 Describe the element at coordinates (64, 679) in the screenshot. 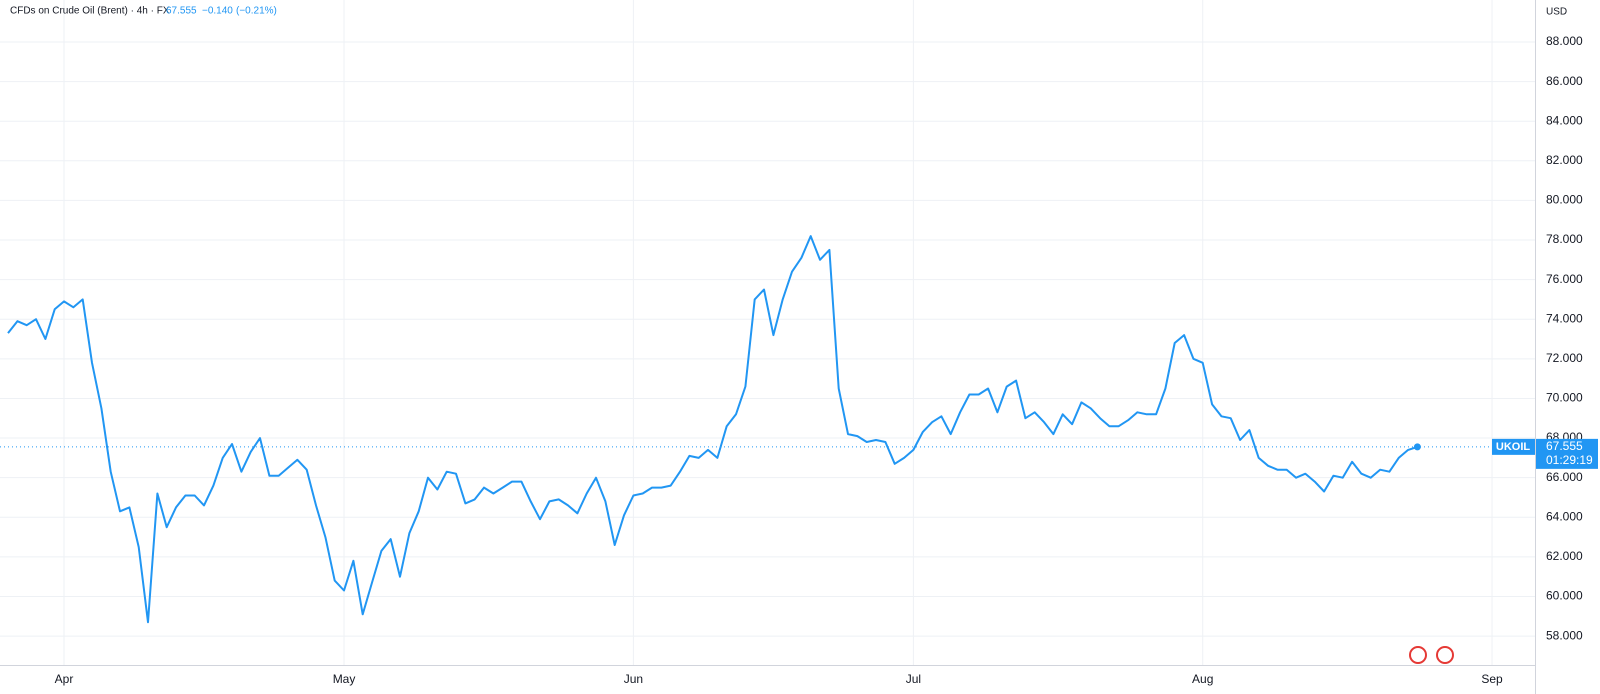

I see `x-tick-label: Apr` at that location.